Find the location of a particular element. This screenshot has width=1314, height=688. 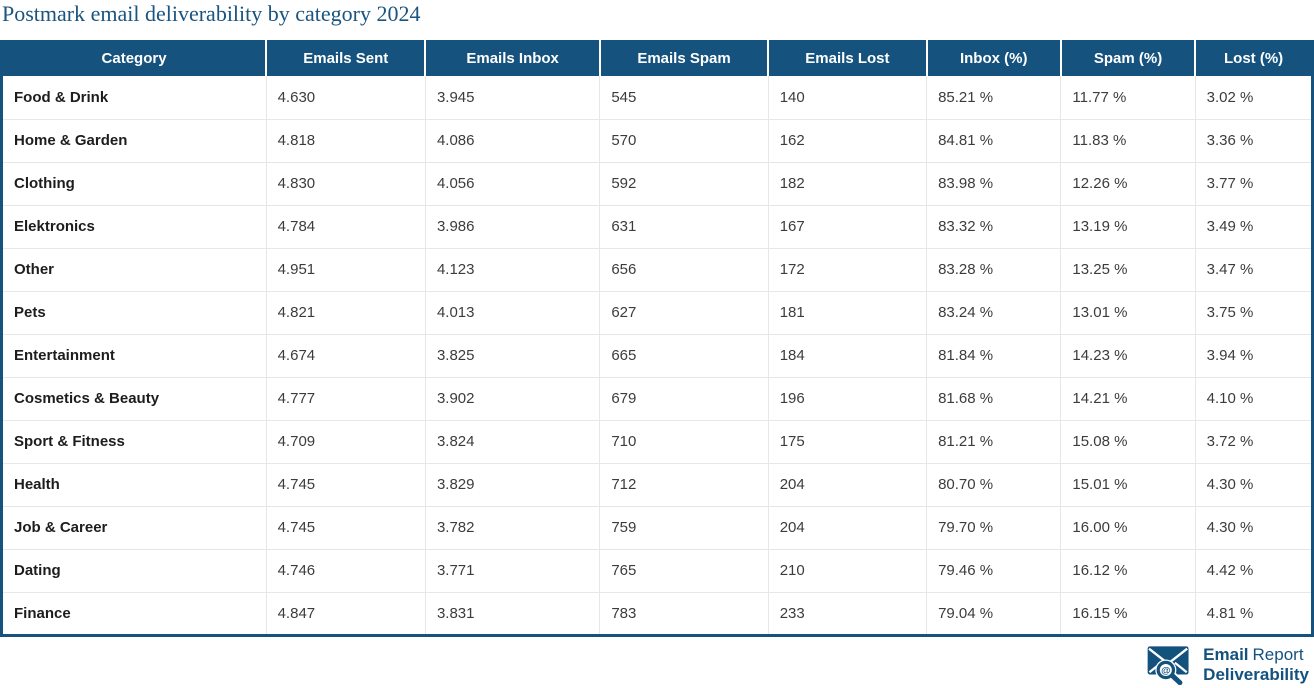

value-cell: 4.10 % is located at coordinates (1253, 398).